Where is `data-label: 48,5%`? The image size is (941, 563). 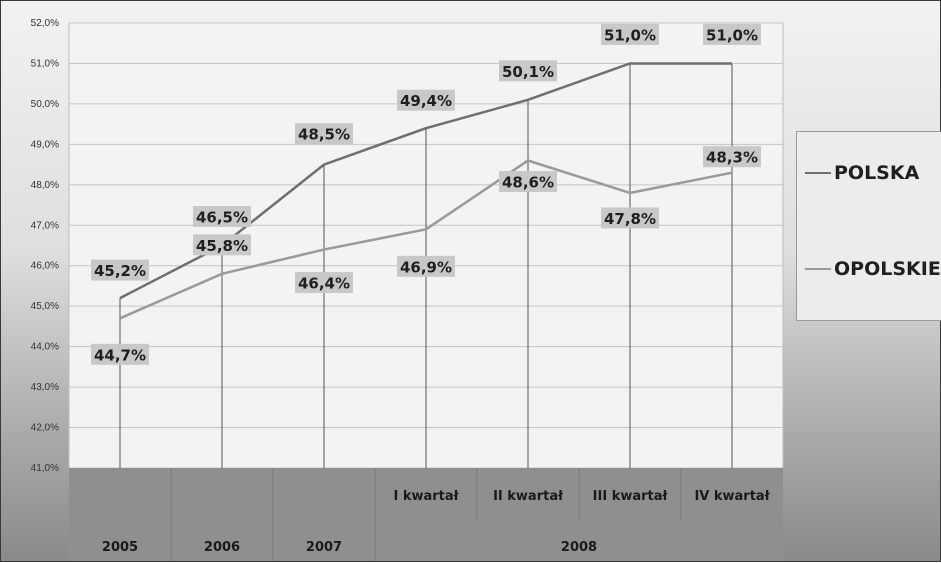 data-label: 48,5% is located at coordinates (324, 135).